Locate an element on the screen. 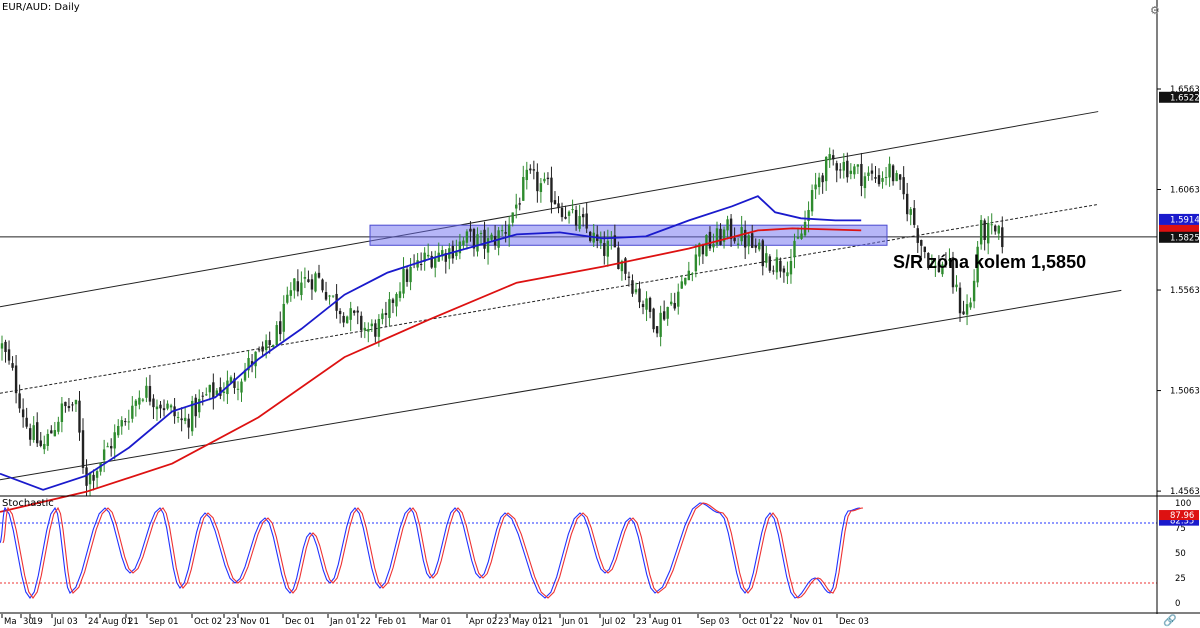 The width and height of the screenshot is (1200, 628). price-label-bg is located at coordinates (1179, 237).